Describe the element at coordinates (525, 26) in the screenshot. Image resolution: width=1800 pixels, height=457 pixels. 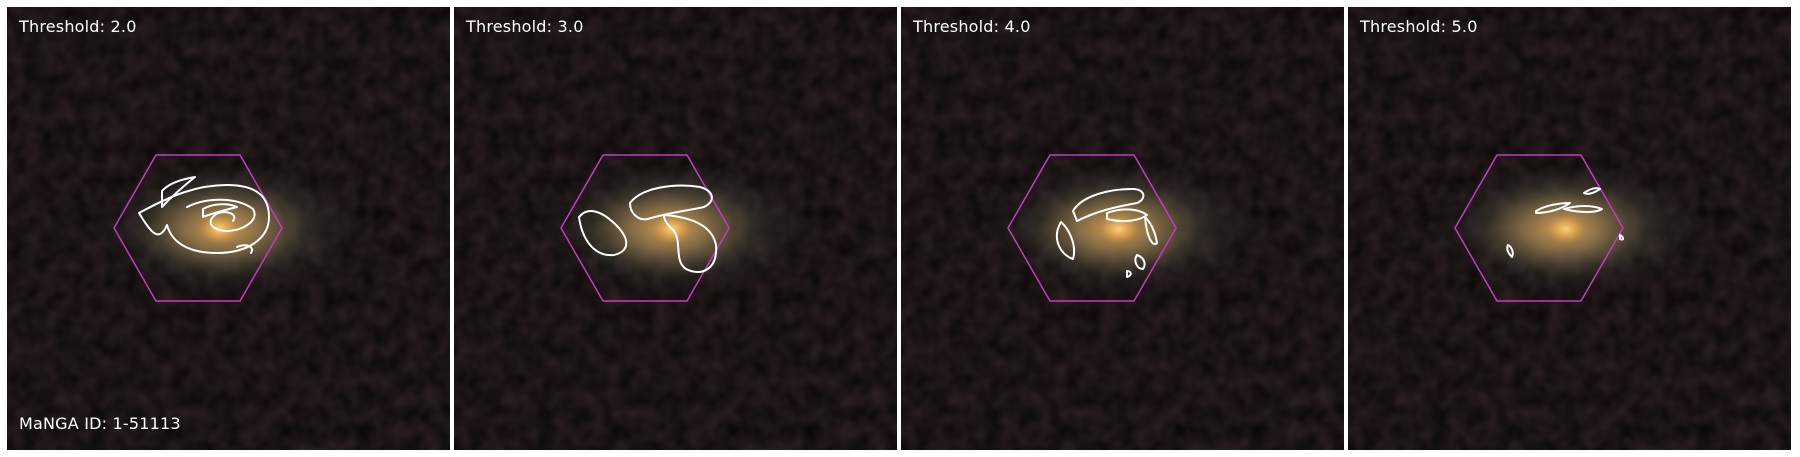
I see `threshold-label: Threshold: 3.0` at that location.